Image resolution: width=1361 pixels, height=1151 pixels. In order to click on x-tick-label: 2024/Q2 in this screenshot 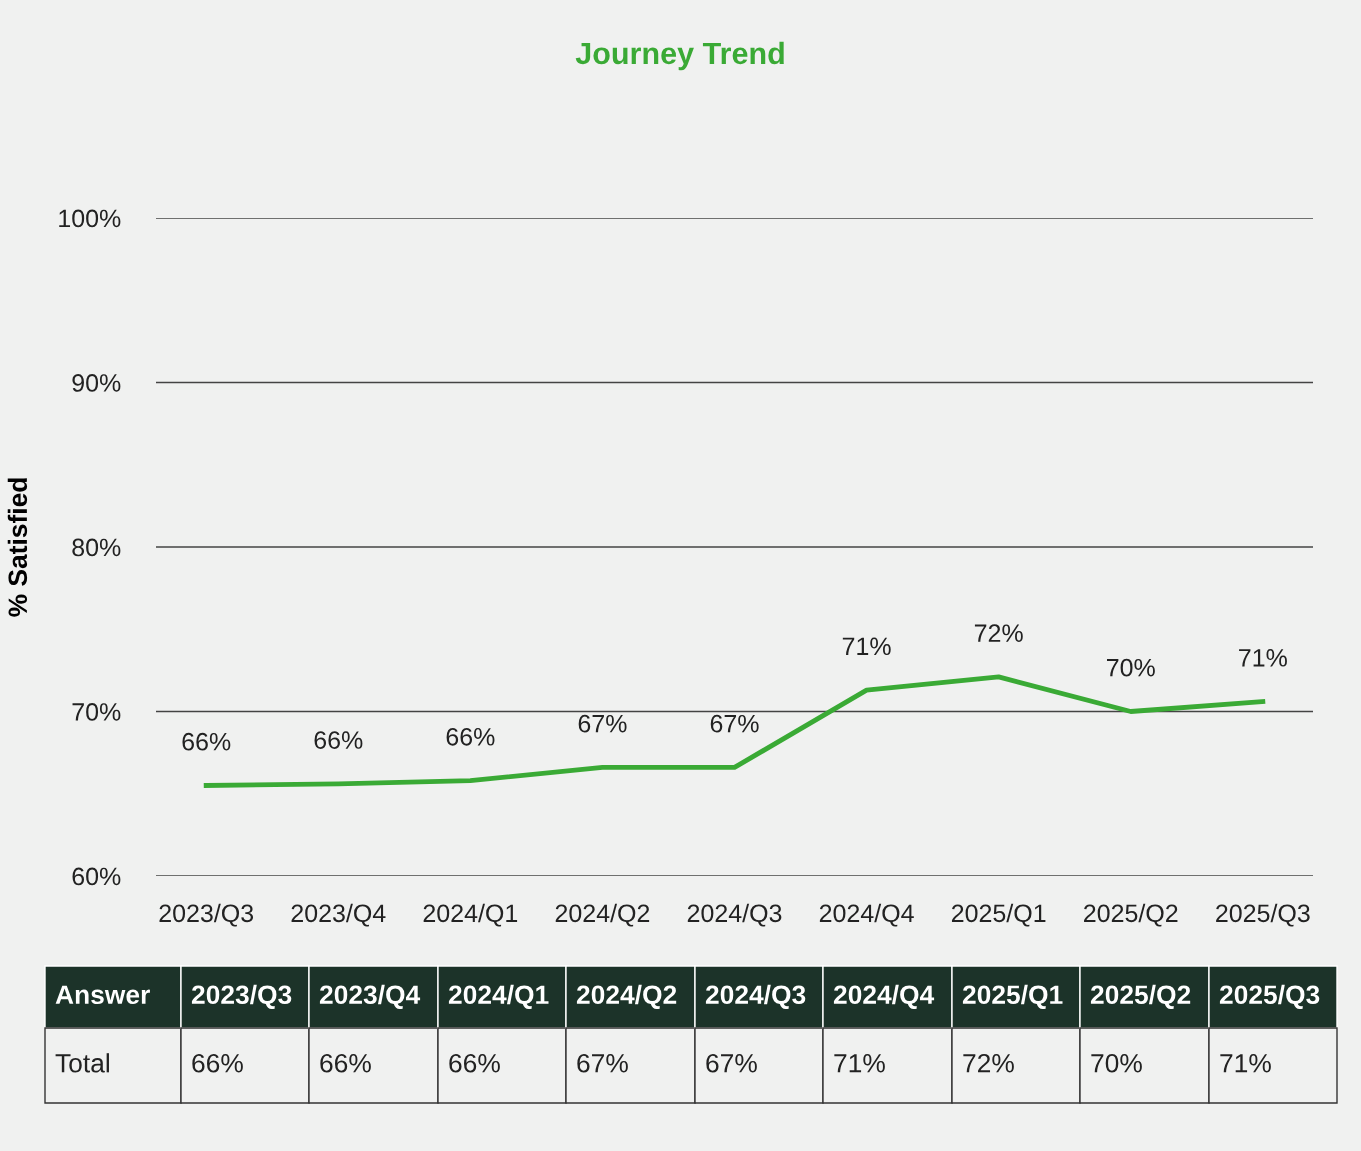, I will do `click(602, 915)`.